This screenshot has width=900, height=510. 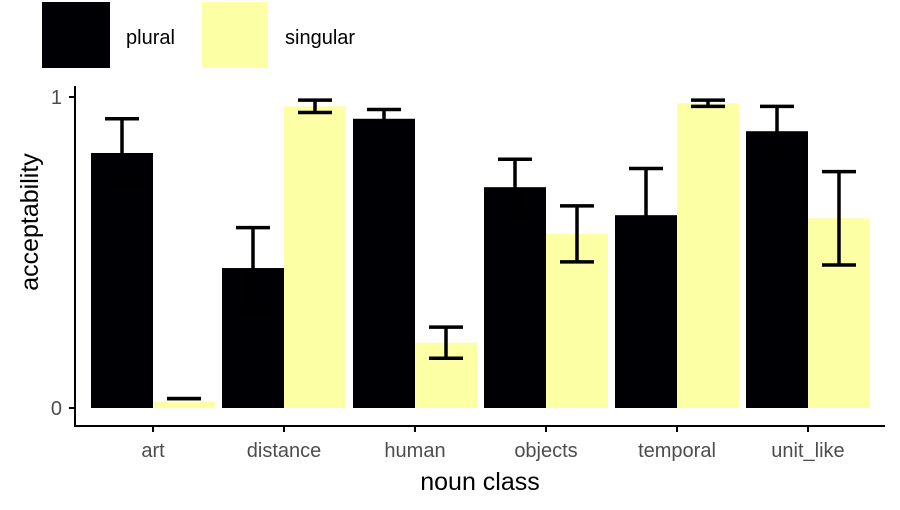 What do you see at coordinates (807, 451) in the screenshot?
I see `x-tick-label: unit_like` at bounding box center [807, 451].